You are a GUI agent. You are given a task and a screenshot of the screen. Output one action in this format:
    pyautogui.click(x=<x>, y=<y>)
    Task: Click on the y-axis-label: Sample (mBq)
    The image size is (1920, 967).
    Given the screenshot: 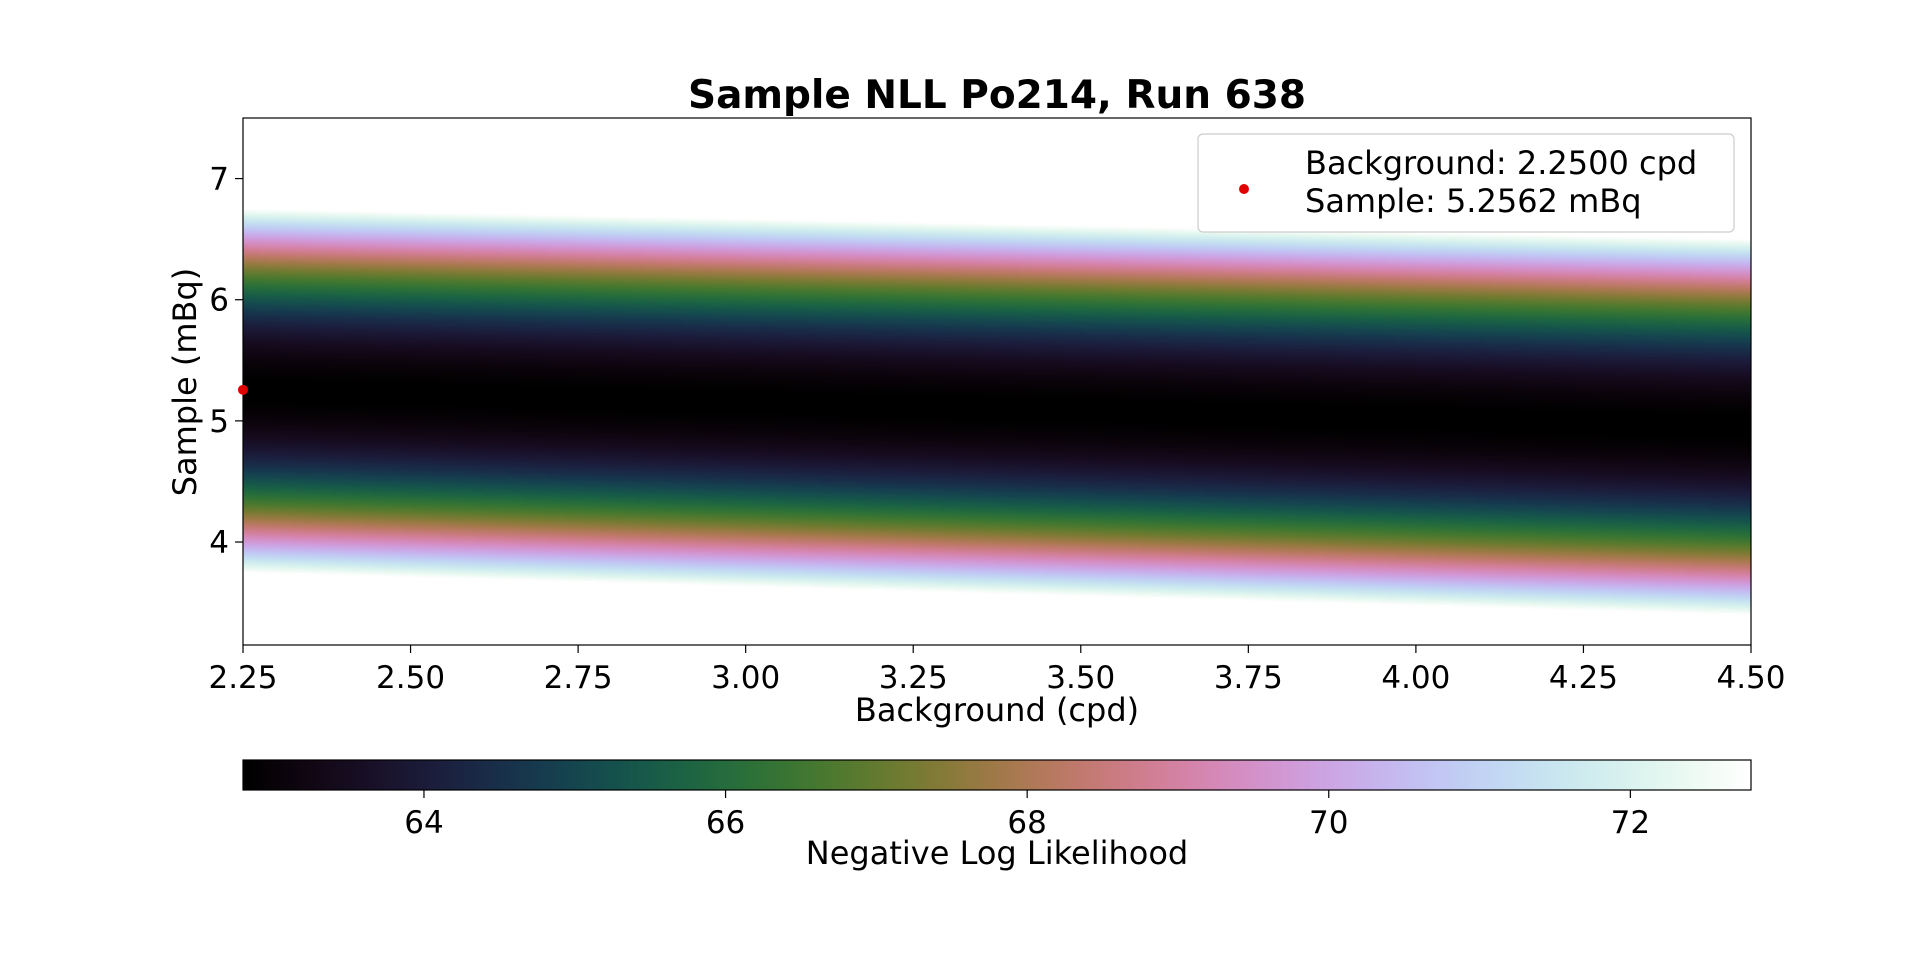 What is the action you would take?
    pyautogui.click(x=185, y=382)
    